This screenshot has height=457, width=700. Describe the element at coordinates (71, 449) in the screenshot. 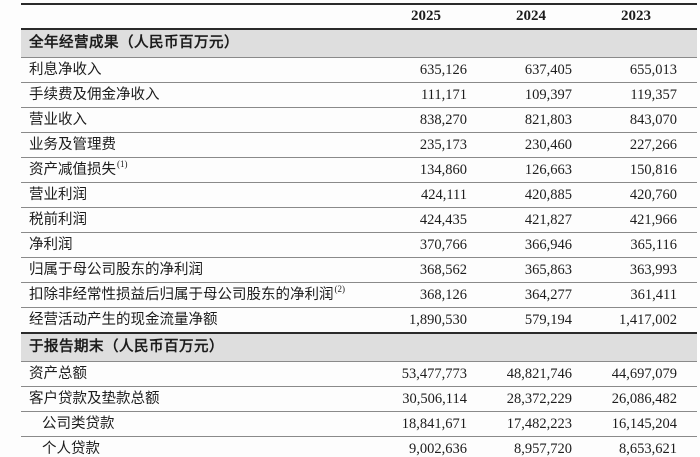

I see `row-label-text: 个人贷款` at that location.